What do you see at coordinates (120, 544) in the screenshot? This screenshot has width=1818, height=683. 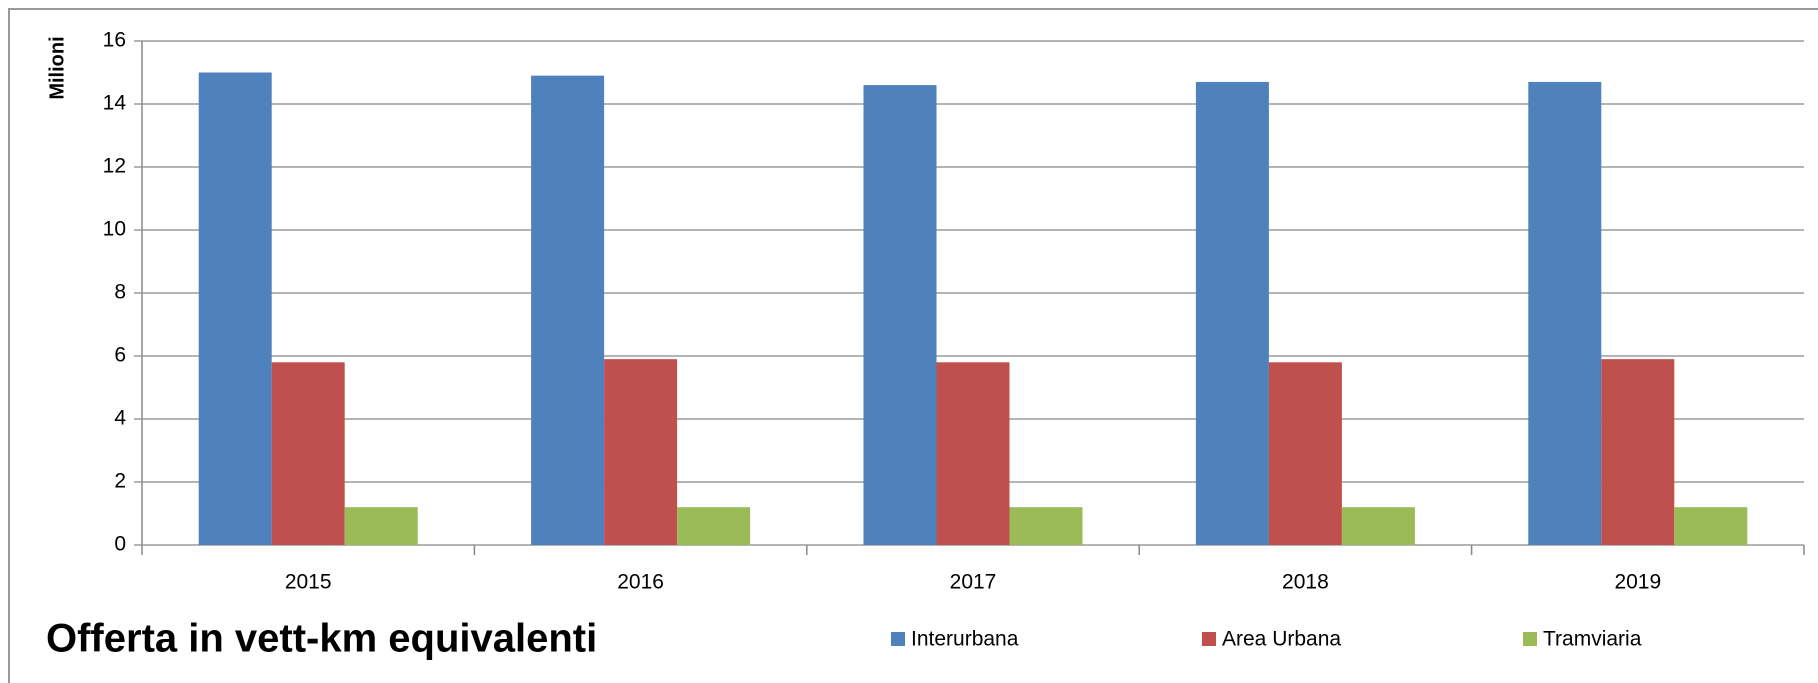 I see `y-tick-label: 0` at bounding box center [120, 544].